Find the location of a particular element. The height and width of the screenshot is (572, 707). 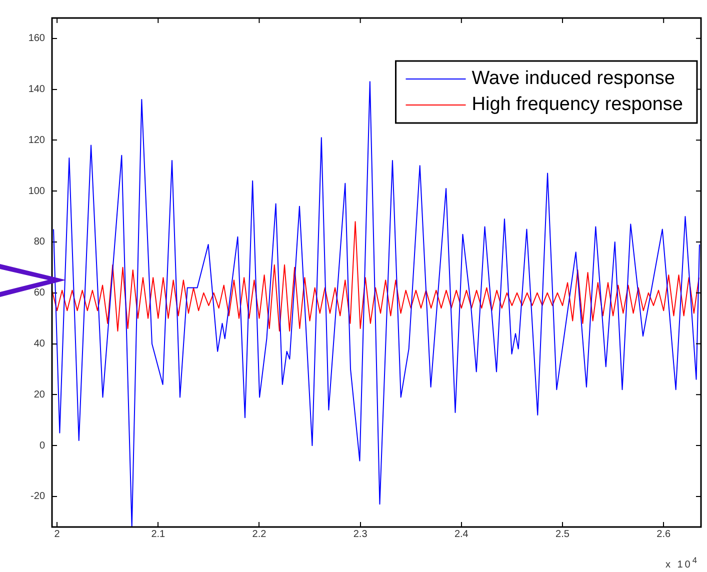

y-tick-label: 0 is located at coordinates (42, 446).